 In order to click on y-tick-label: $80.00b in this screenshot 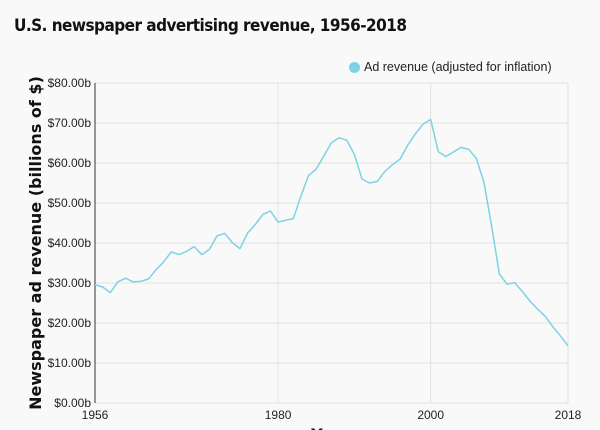, I will do `click(70, 83)`.